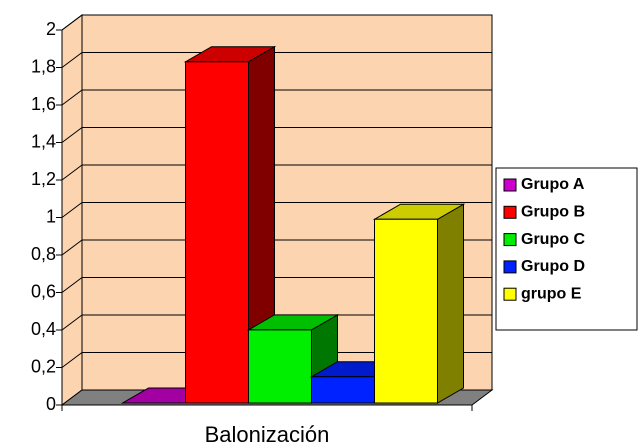 This screenshot has height=448, width=640. I want to click on y-tick-label: 1, so click(51, 216).